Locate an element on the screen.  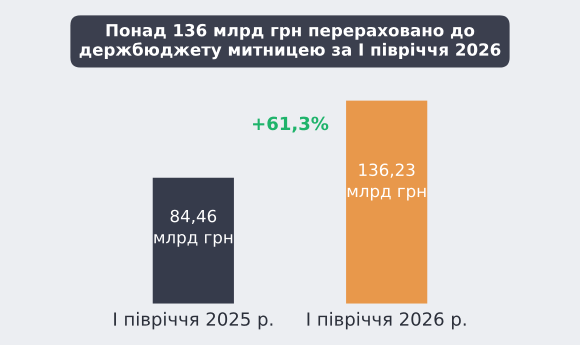
data-label: 84,46 млрд грн is located at coordinates (193, 228).